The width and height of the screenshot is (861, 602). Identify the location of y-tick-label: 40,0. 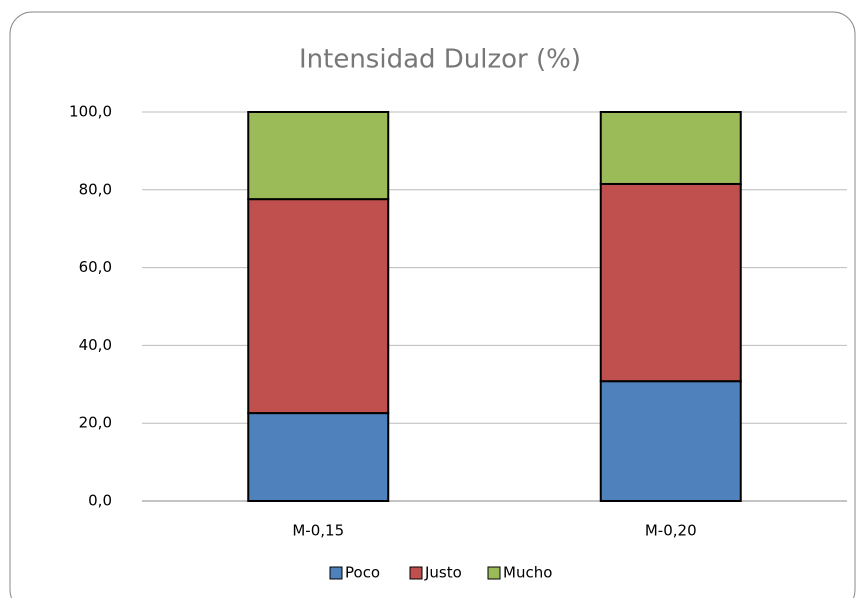
(95, 345).